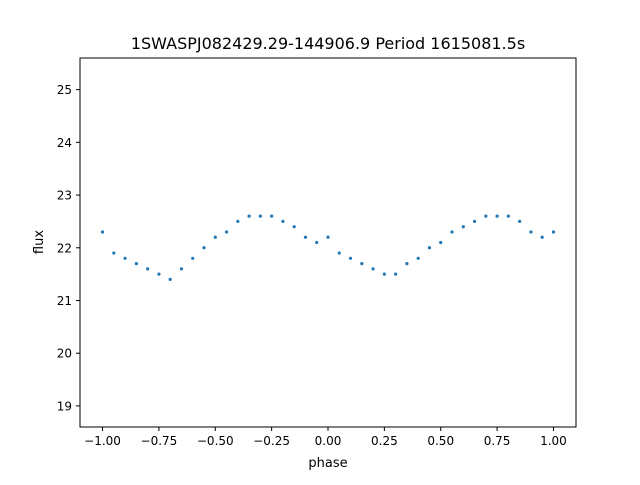 The height and width of the screenshot is (485, 640). What do you see at coordinates (64, 196) in the screenshot?
I see `y-tick-label: 23` at bounding box center [64, 196].